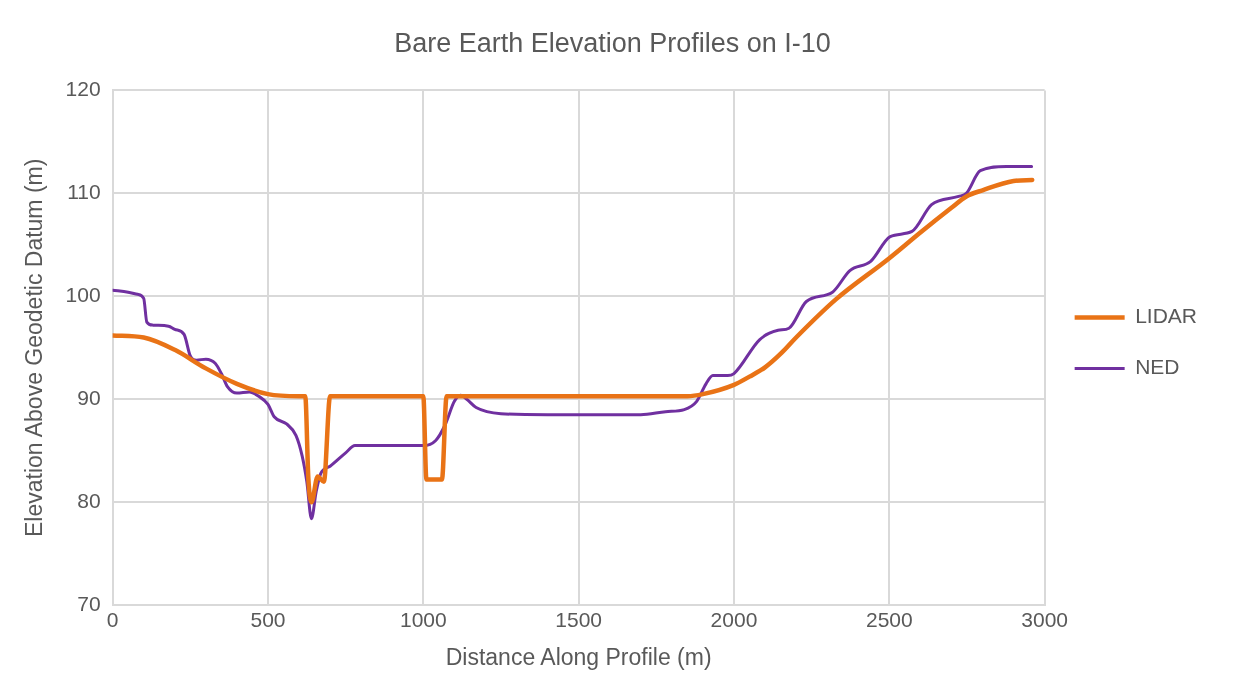 This screenshot has height=696, width=1252. I want to click on x-tick-label: 2500, so click(889, 619).